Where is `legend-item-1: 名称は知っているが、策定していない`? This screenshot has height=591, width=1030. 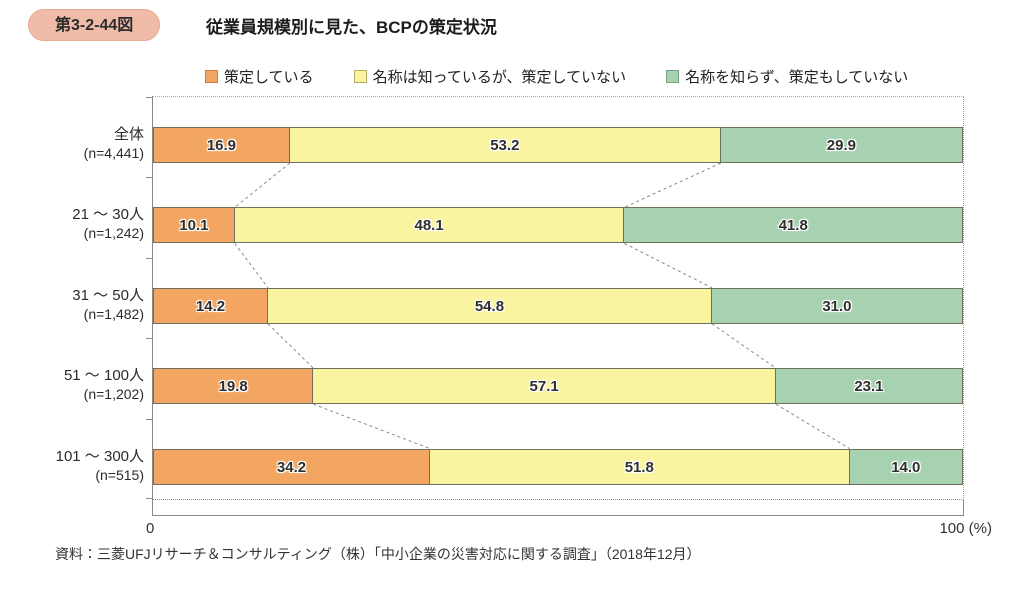 legend-item-1: 名称は知っているが、策定していない is located at coordinates (490, 76).